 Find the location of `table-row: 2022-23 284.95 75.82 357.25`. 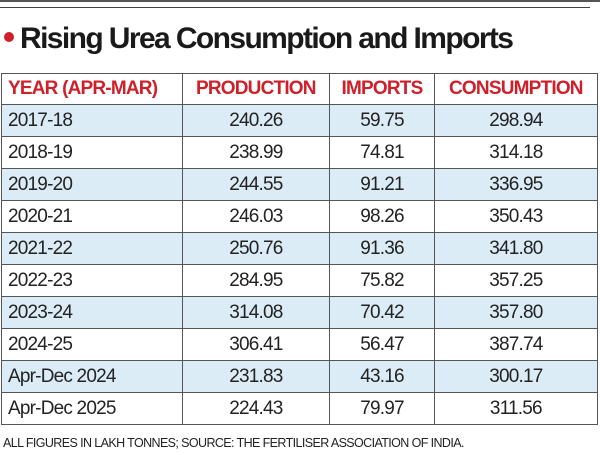

table-row: 2022-23 284.95 75.82 357.25 is located at coordinates (300, 280).